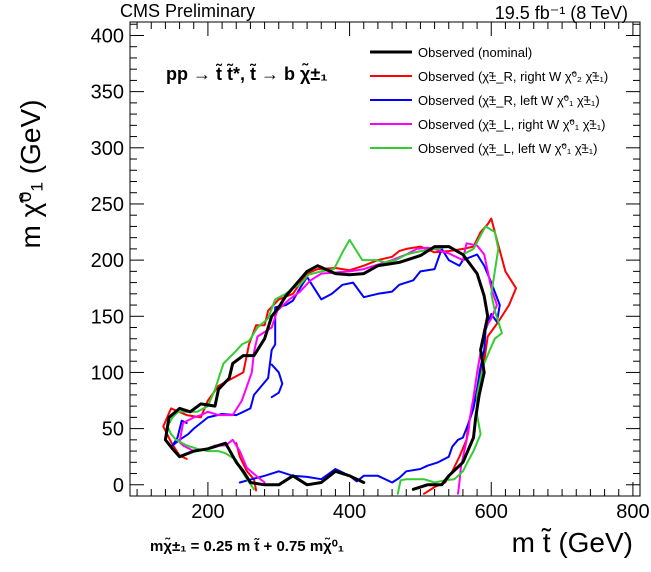  Describe the element at coordinates (491, 512) in the screenshot. I see `x-tick-label: 600` at that location.